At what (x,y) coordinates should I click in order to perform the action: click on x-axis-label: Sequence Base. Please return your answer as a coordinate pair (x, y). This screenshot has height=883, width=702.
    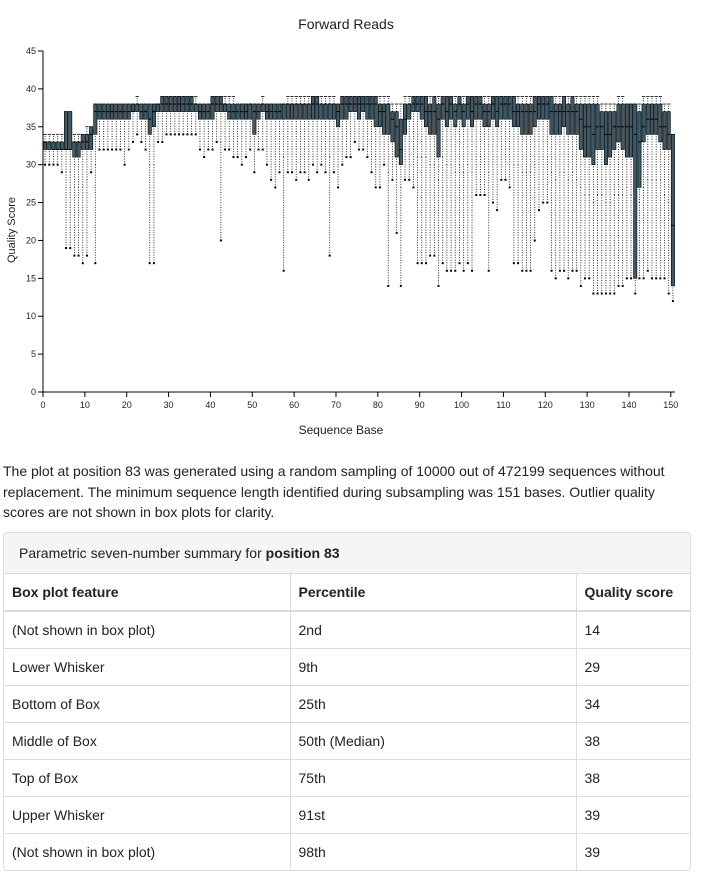
    Looking at the image, I should click on (341, 430).